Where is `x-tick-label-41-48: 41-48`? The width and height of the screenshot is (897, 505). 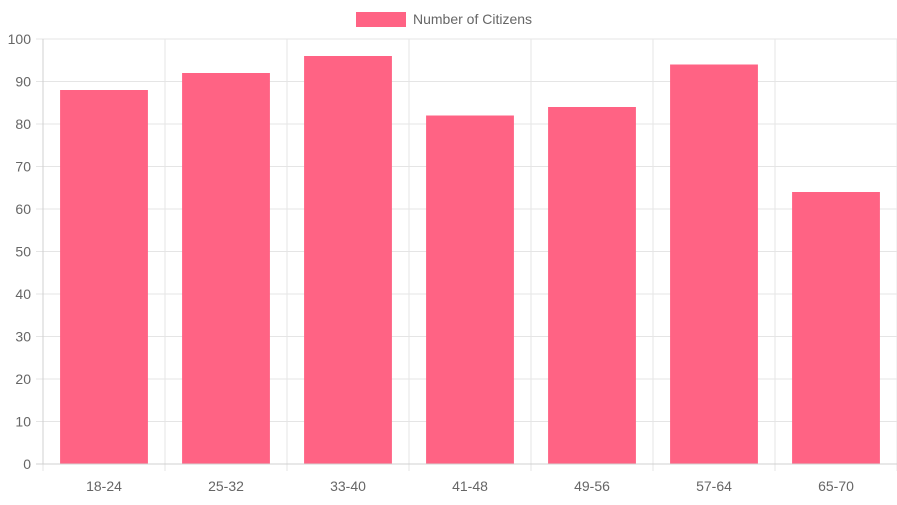
x-tick-label-41-48: 41-48 is located at coordinates (470, 486).